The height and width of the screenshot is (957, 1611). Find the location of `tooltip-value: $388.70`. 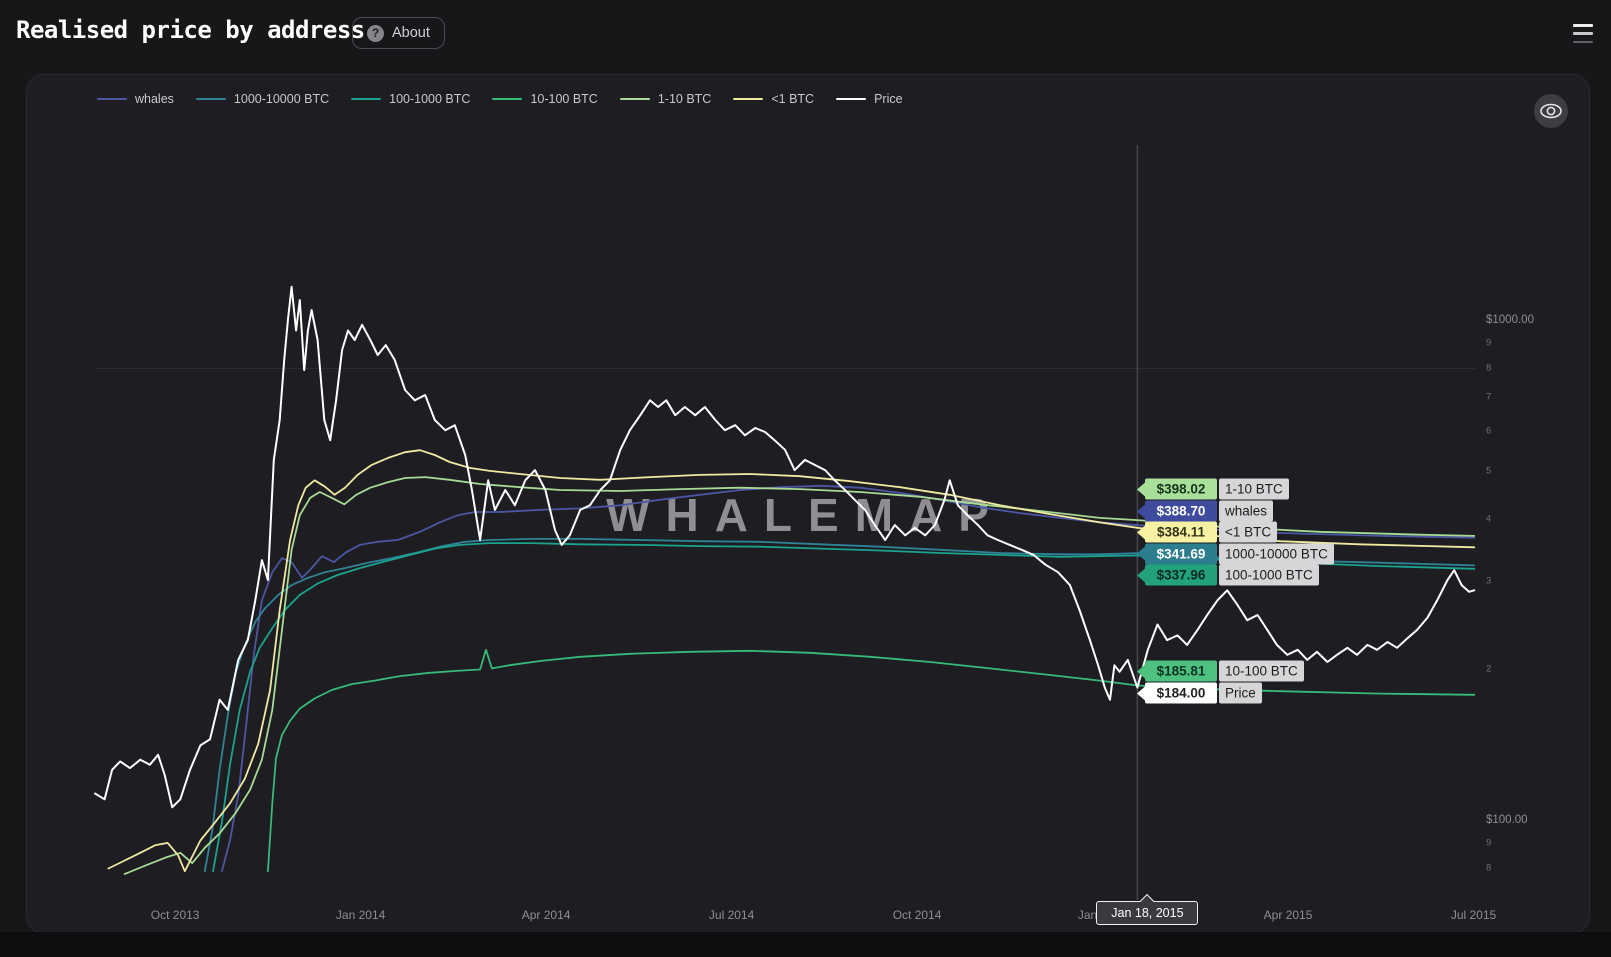

tooltip-value: $388.70 is located at coordinates (1181, 511).